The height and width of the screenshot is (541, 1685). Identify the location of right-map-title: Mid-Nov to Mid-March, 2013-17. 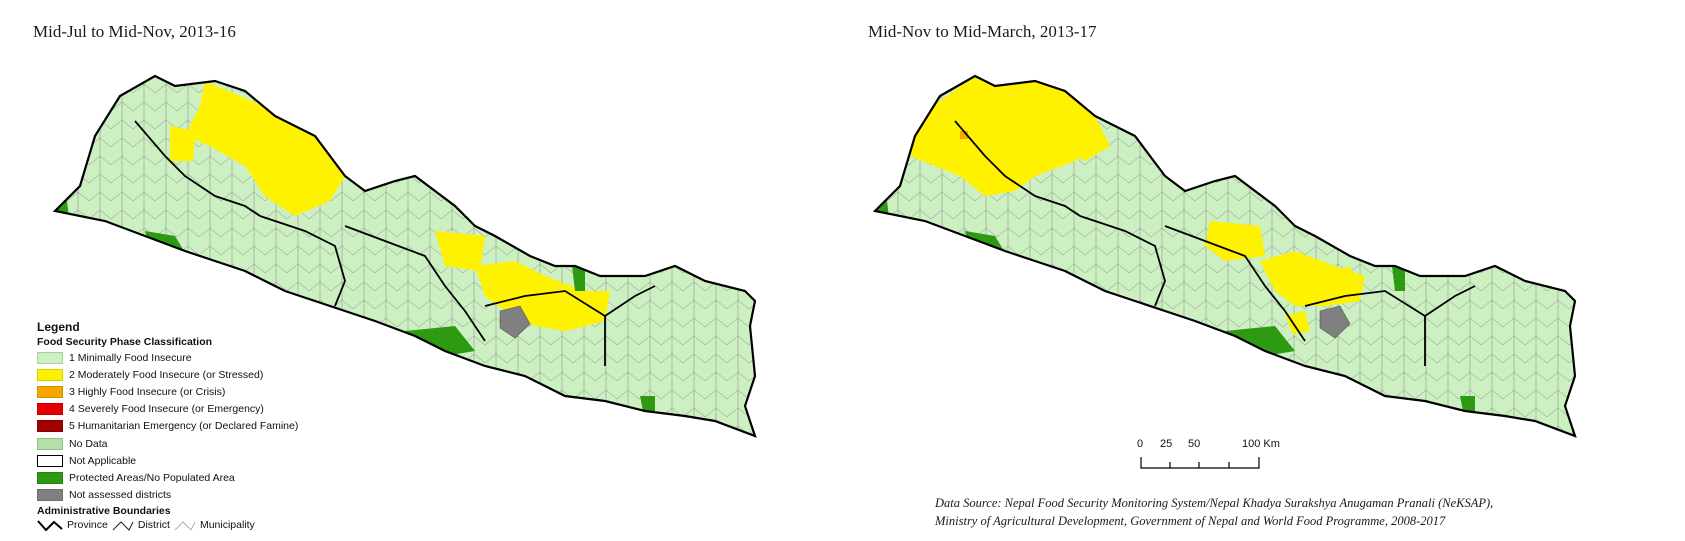
(982, 31).